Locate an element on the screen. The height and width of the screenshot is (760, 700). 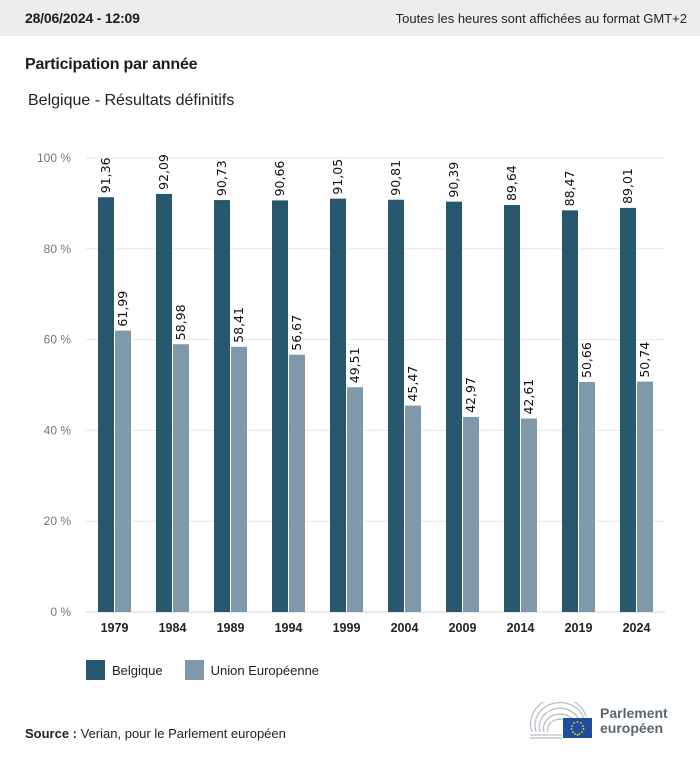
x-tick-label: 2004 is located at coordinates (405, 628).